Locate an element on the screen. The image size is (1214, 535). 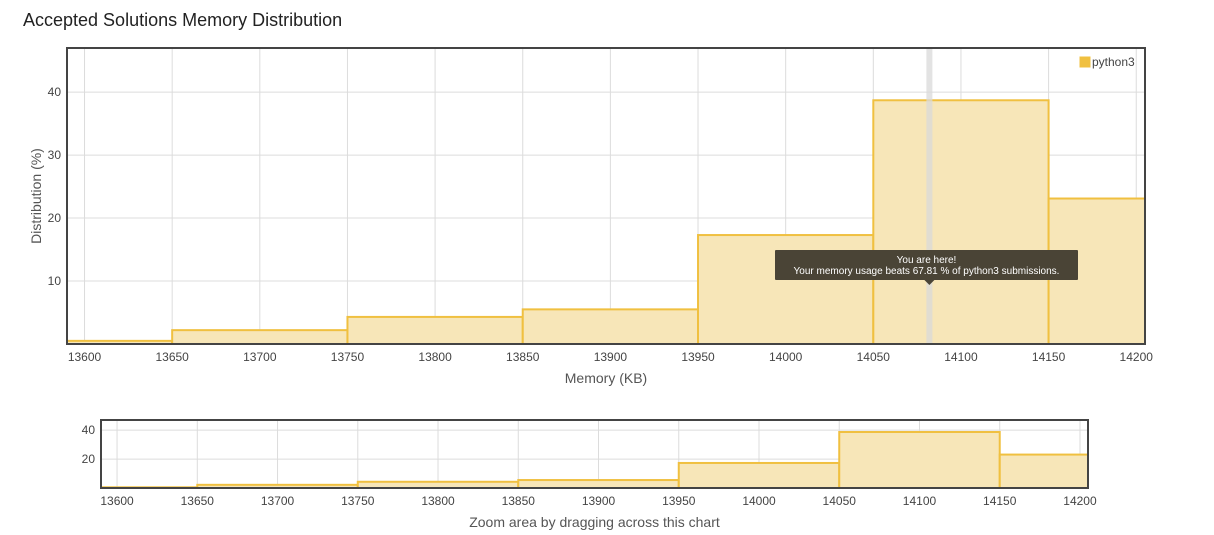
x-tick-label: 13800 is located at coordinates (435, 357).